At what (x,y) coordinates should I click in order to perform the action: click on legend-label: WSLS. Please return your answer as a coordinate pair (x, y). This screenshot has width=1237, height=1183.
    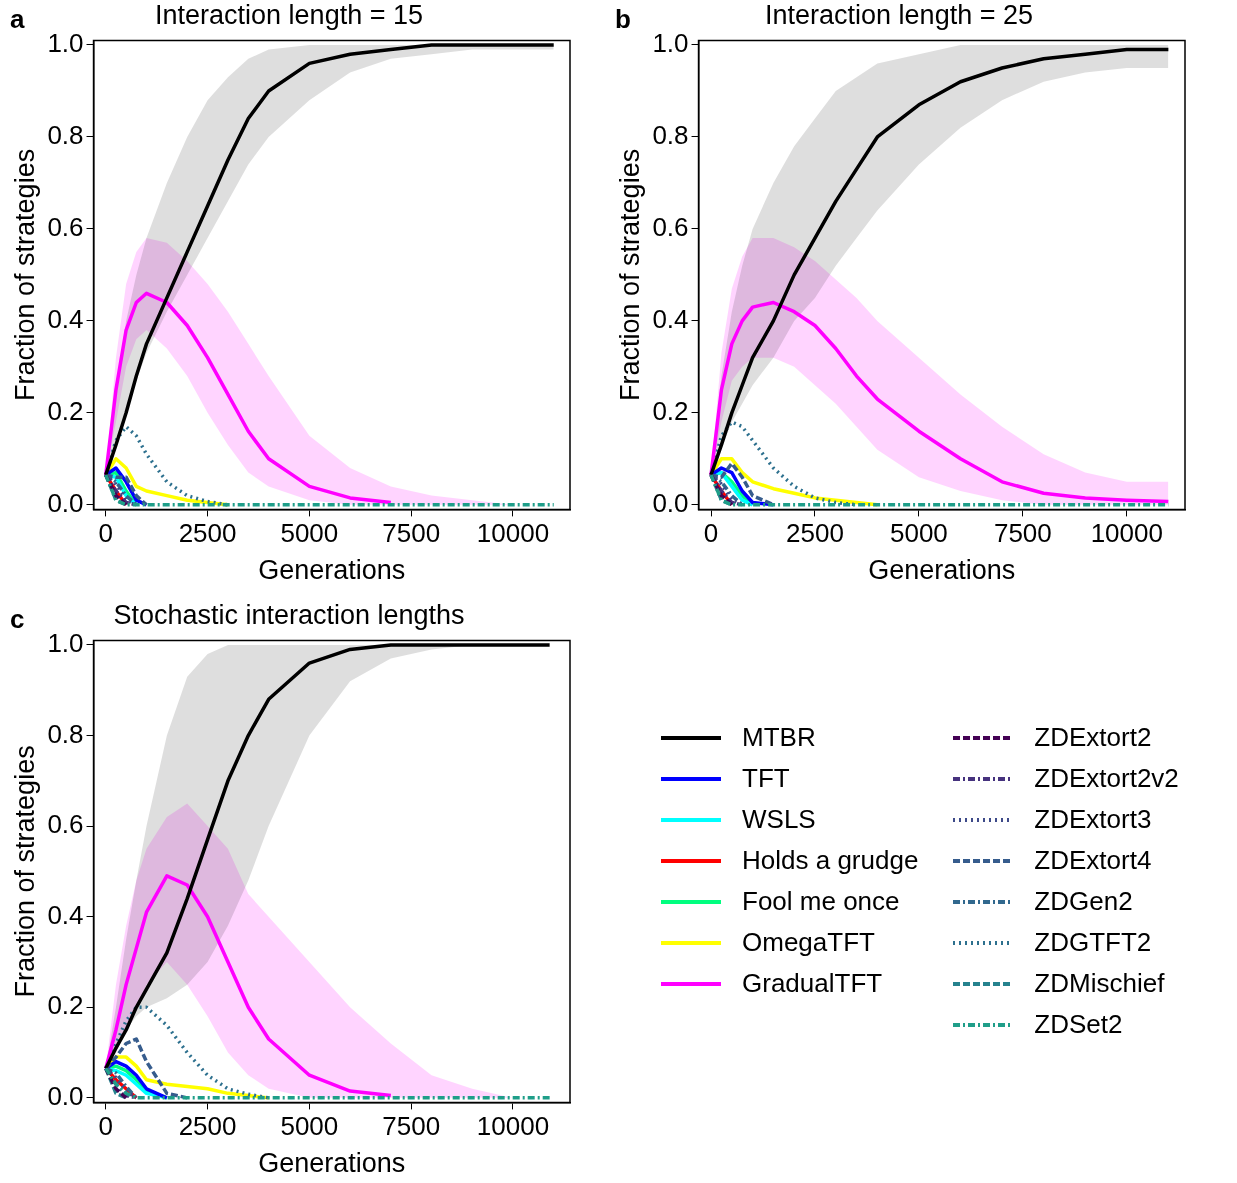
    Looking at the image, I should click on (779, 819).